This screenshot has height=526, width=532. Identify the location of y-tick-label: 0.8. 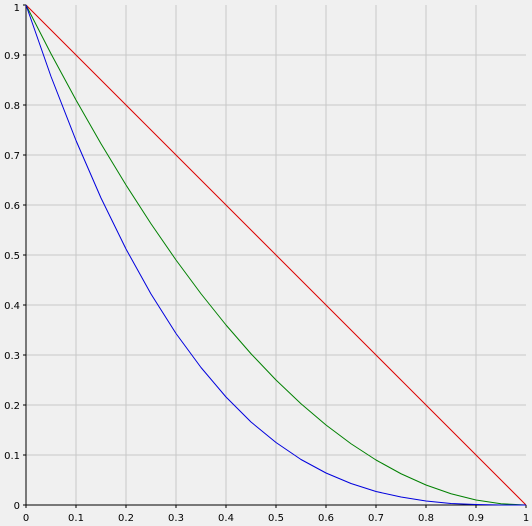
(12, 106).